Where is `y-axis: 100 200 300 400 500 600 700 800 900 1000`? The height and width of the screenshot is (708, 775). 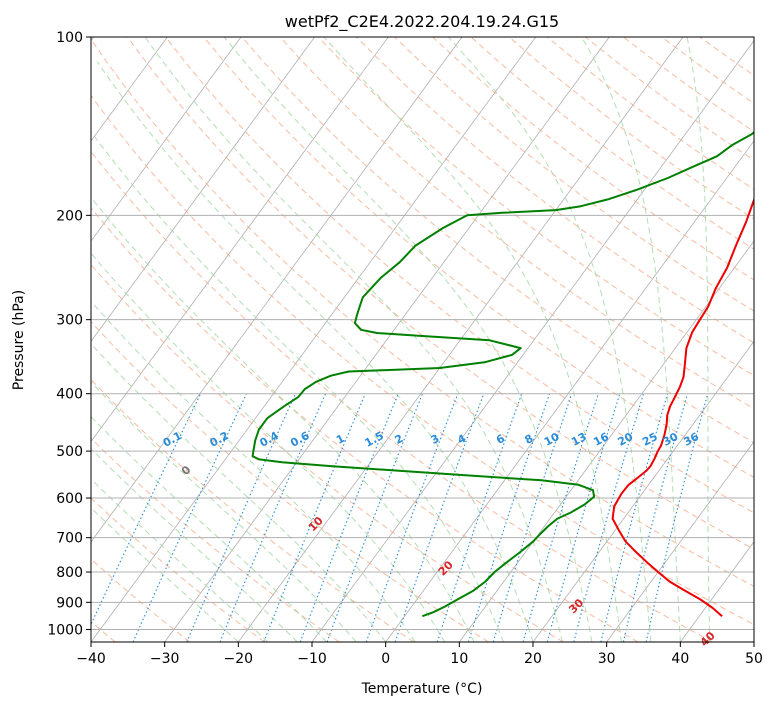
y-axis: 100 200 300 400 500 600 700 800 900 1000 is located at coordinates (69, 334).